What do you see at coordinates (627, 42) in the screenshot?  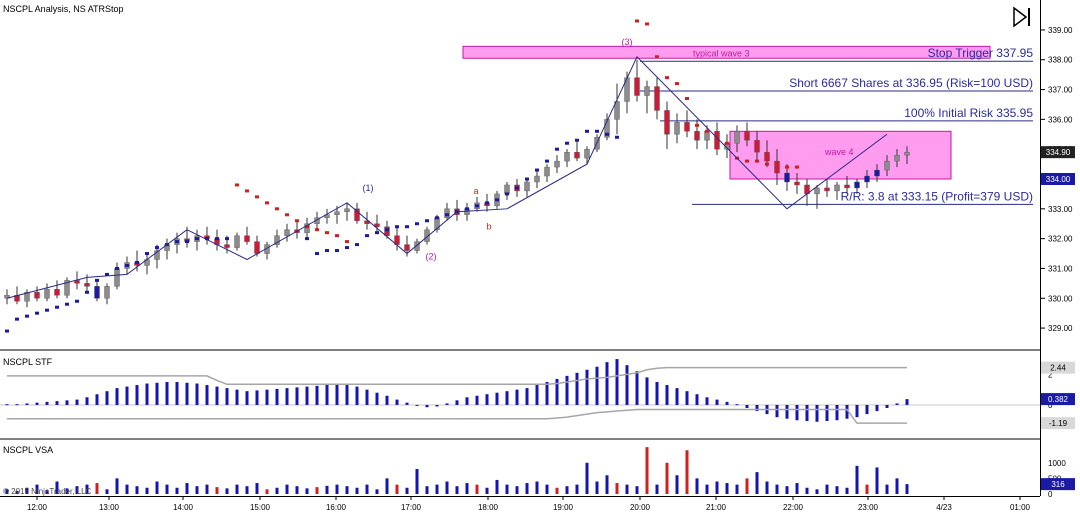 I see `wave-label: (3)` at bounding box center [627, 42].